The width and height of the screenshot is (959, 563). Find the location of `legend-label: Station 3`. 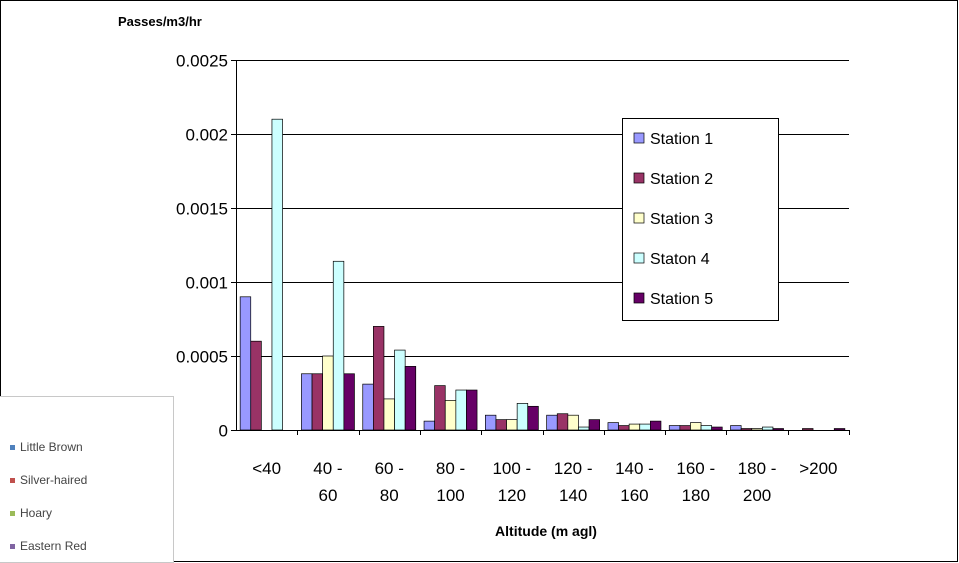

legend-label: Station 3 is located at coordinates (681, 219).